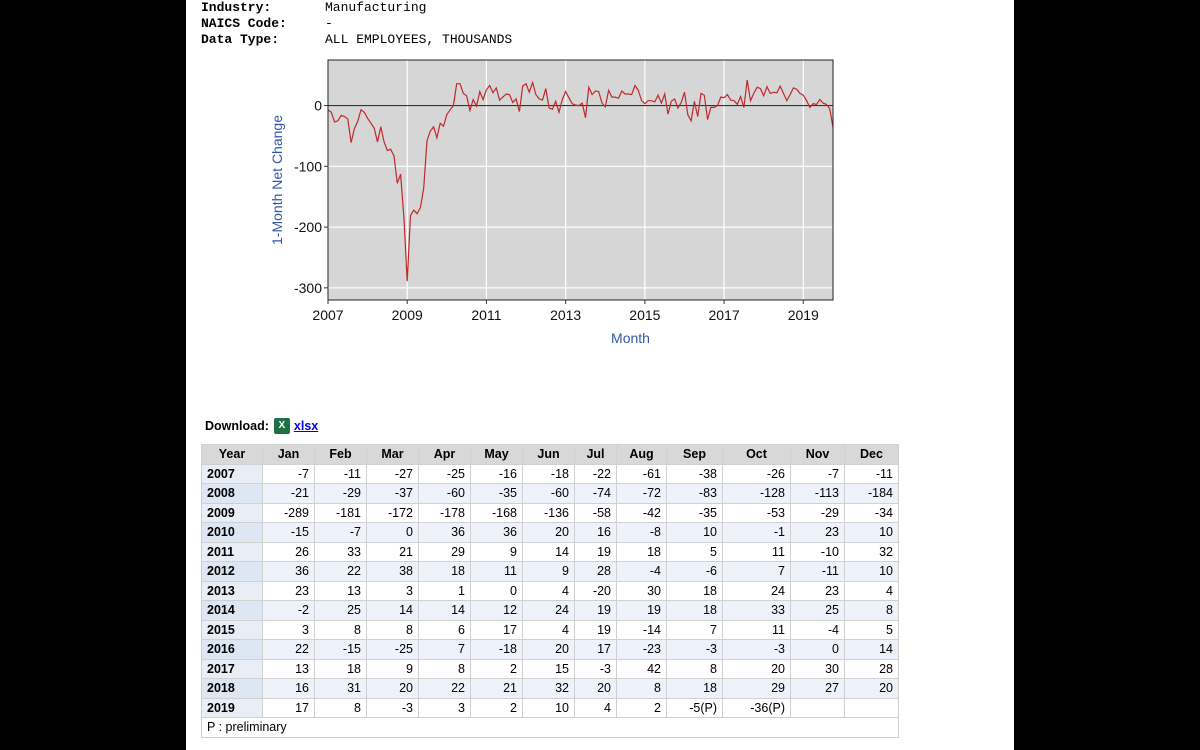 The width and height of the screenshot is (1200, 750). Describe the element at coordinates (548, 454) in the screenshot. I see `header-jun: Jun` at that location.